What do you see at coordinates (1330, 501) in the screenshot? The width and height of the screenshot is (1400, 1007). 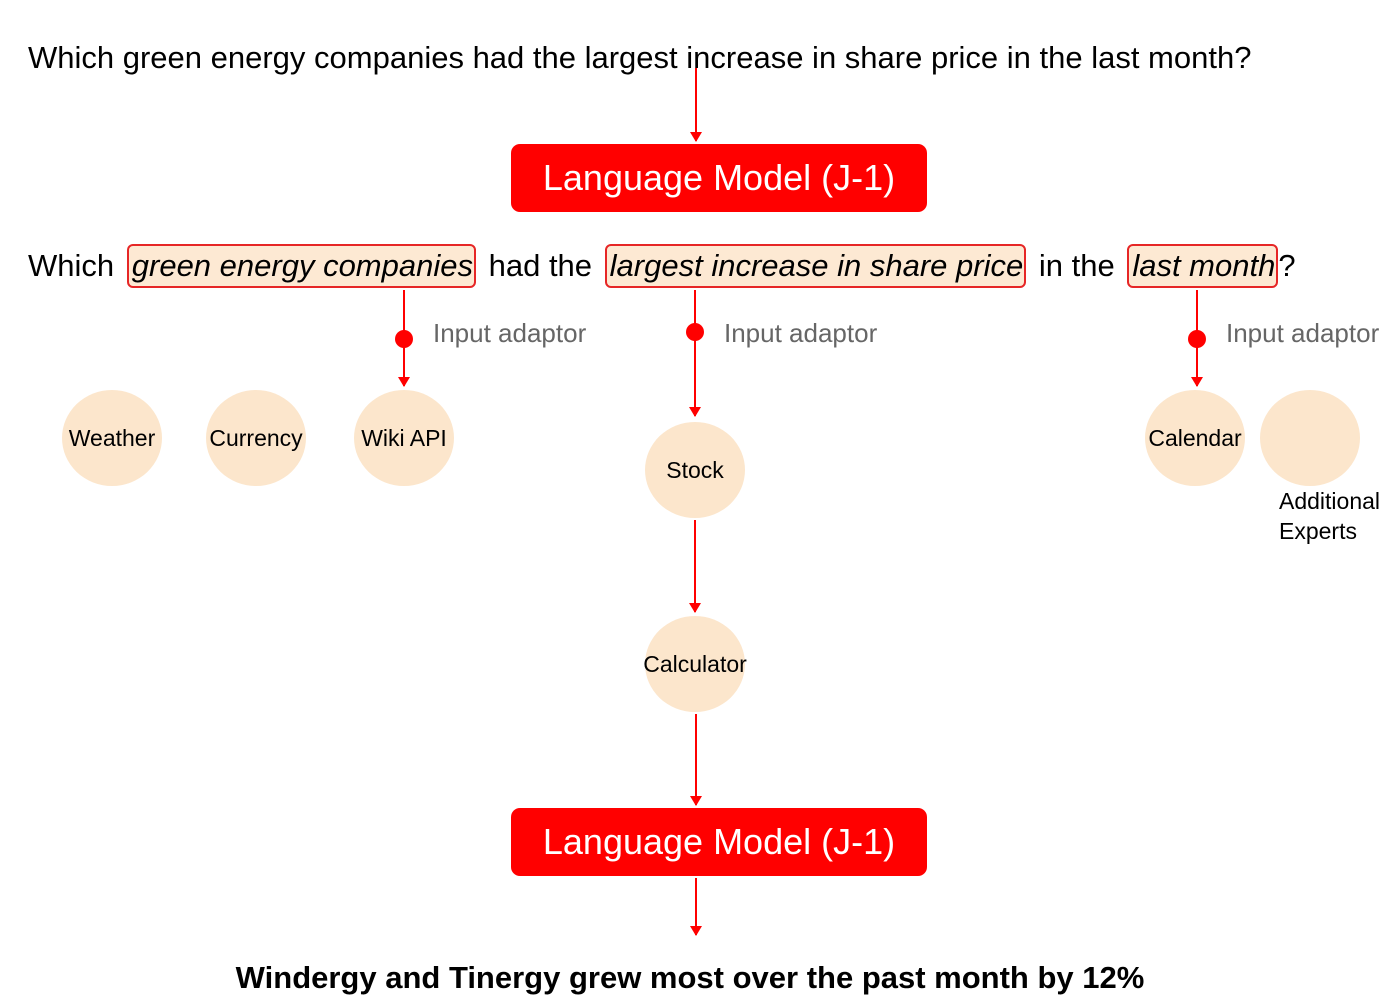 I see `additional-experts-line-1: Additional` at bounding box center [1330, 501].